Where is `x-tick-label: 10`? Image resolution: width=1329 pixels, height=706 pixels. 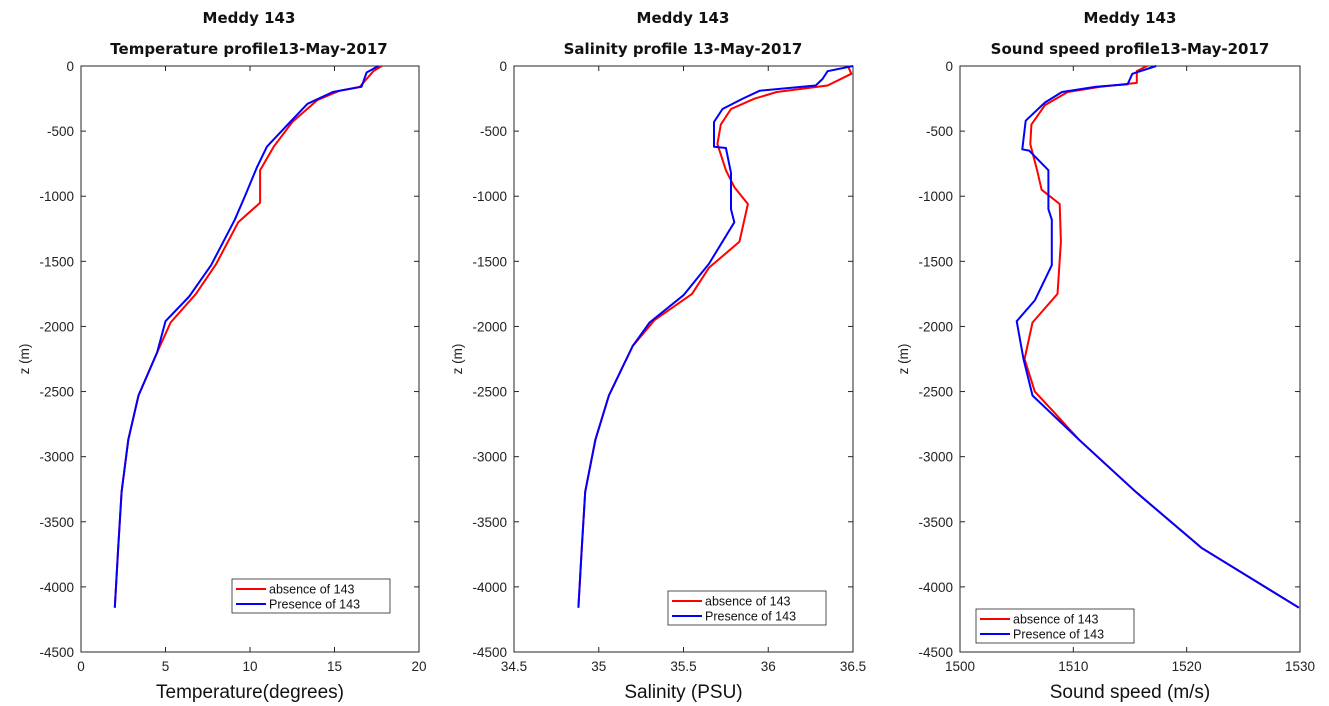
x-tick-label: 10 is located at coordinates (249, 666).